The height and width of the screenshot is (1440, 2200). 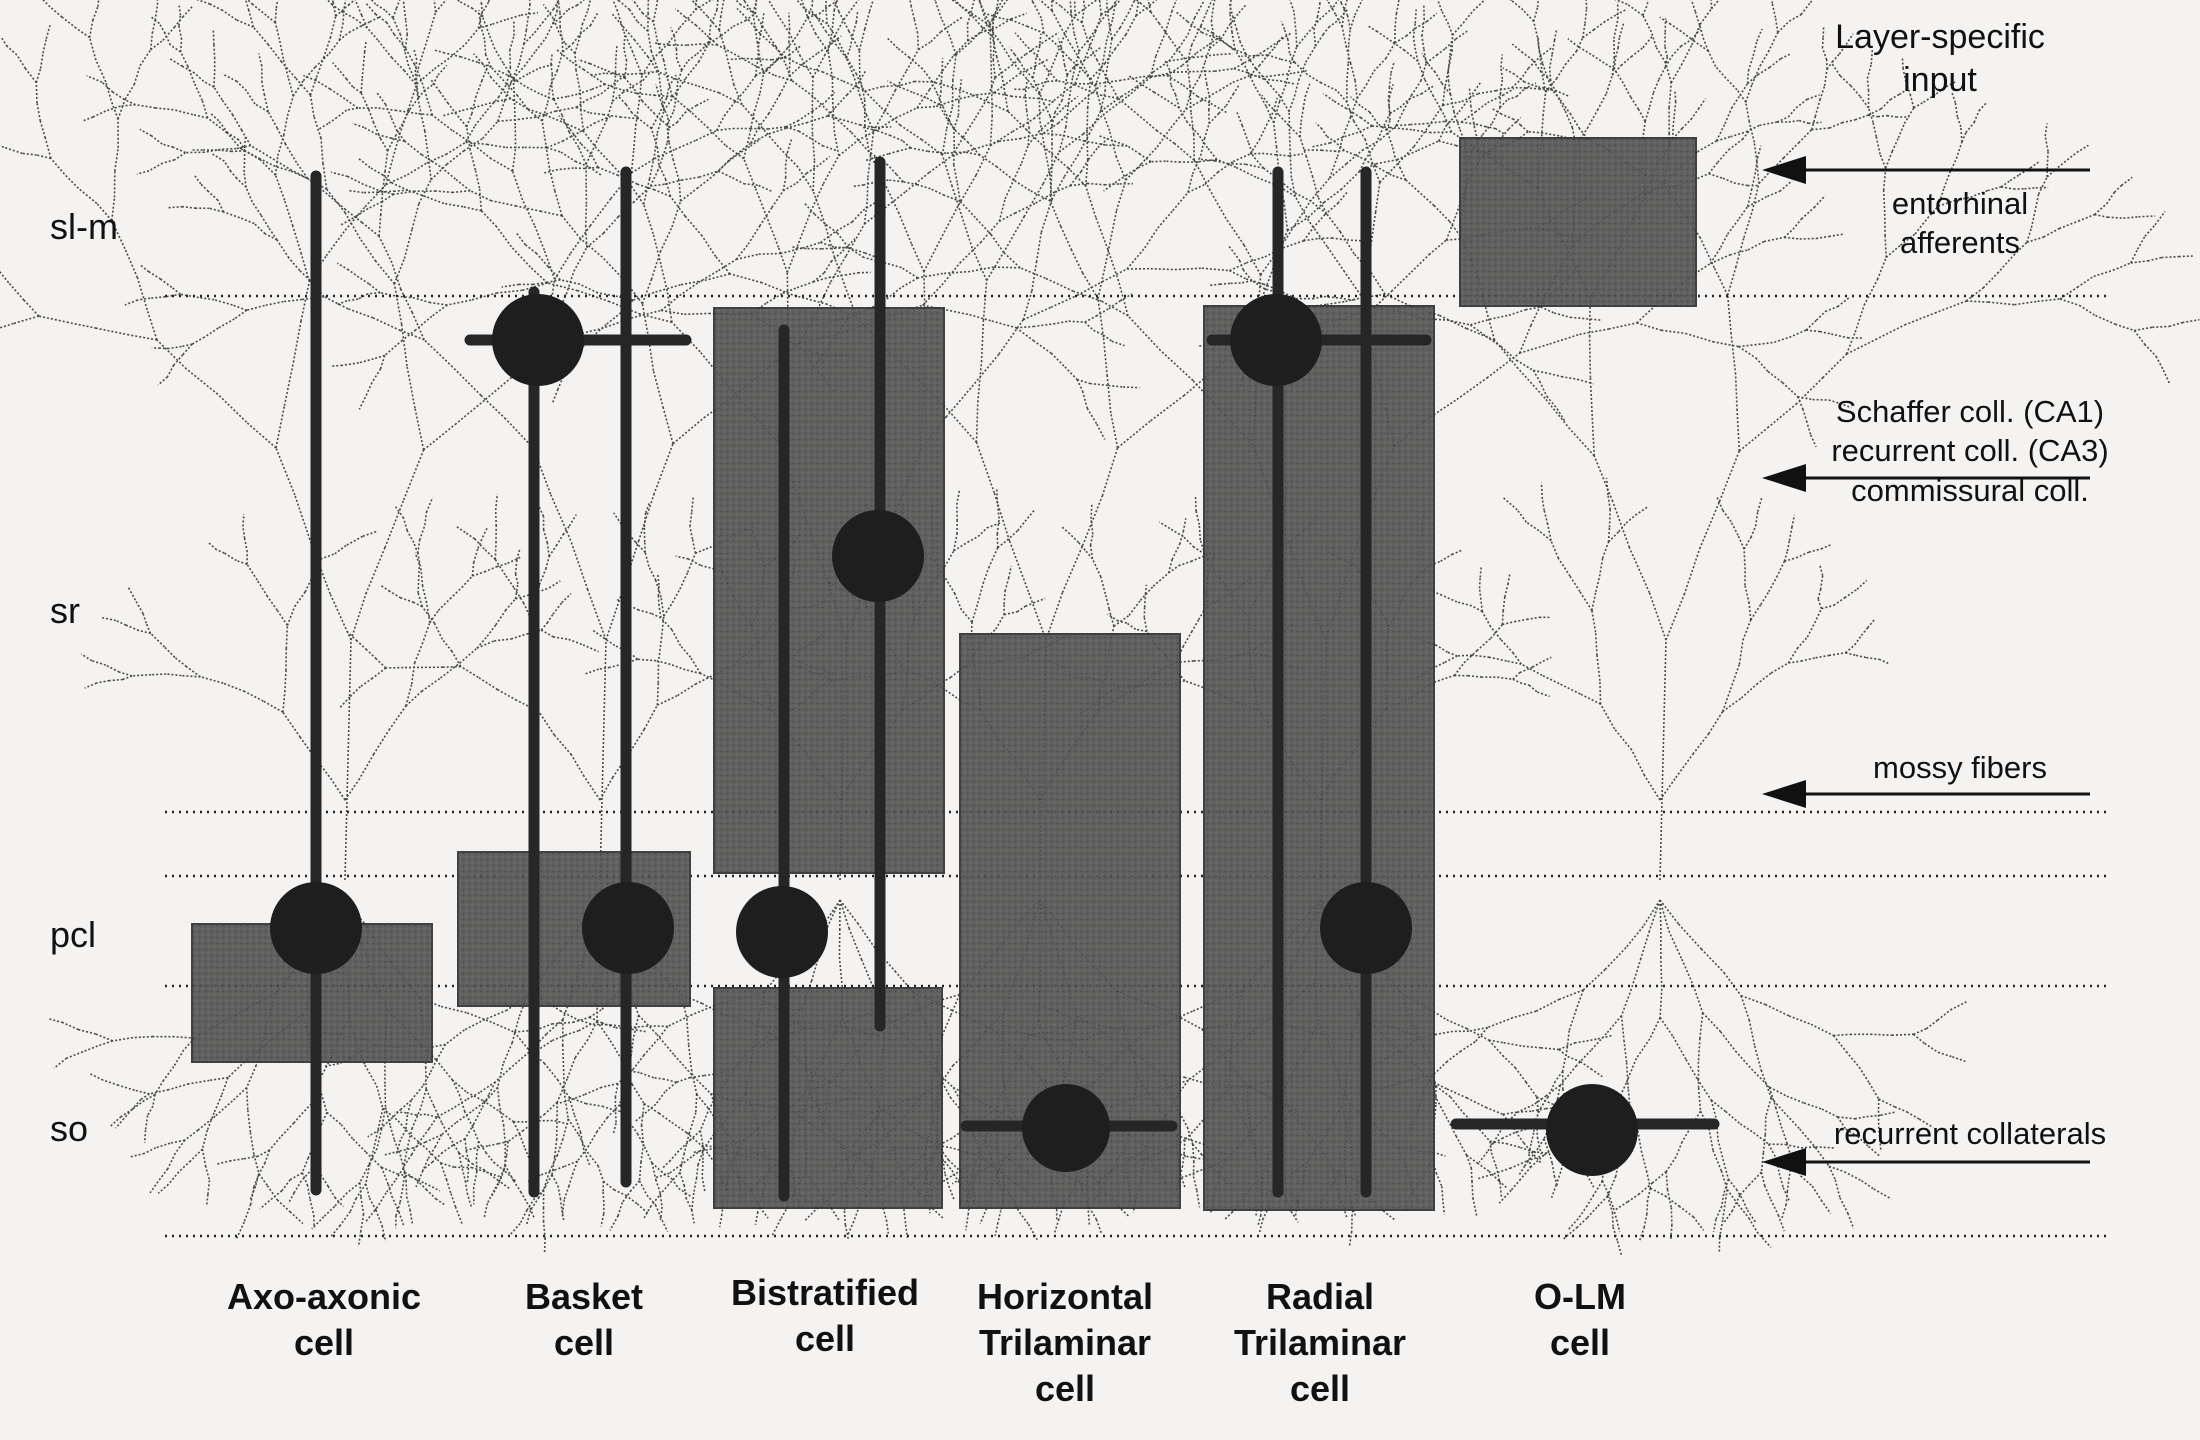 I want to click on schaffer-line-2: recurrent coll. (CA3), so click(x=1970, y=451).